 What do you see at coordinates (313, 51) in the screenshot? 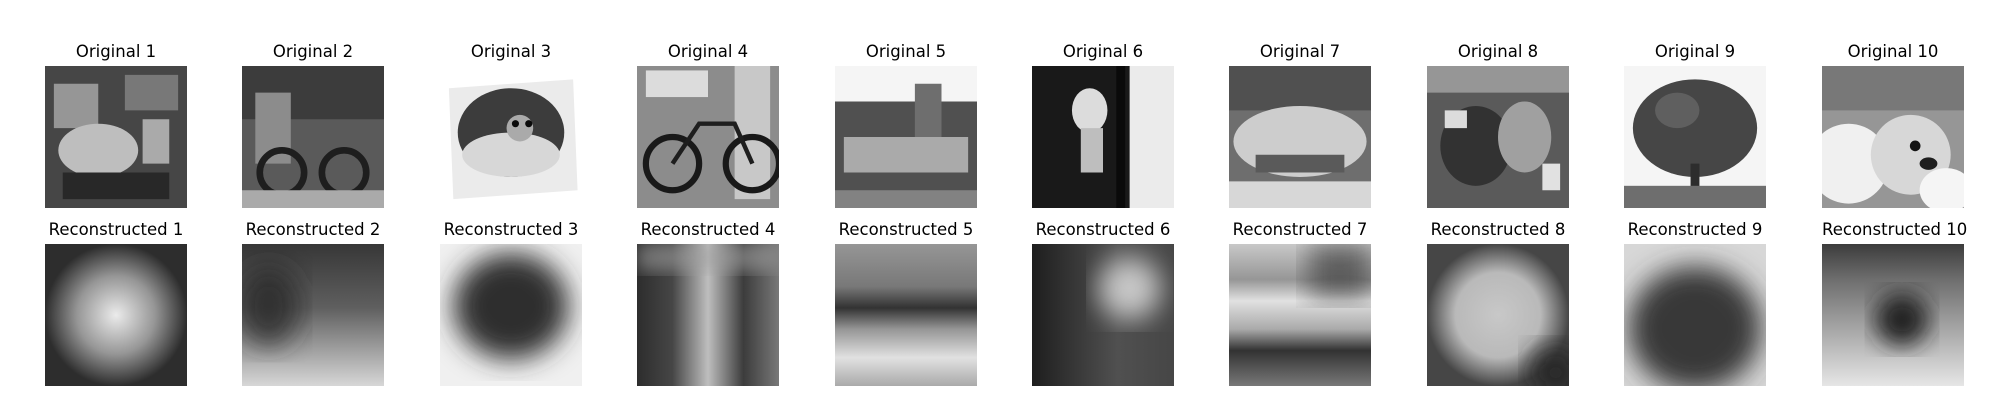
I see `panel-title: Original 2` at bounding box center [313, 51].